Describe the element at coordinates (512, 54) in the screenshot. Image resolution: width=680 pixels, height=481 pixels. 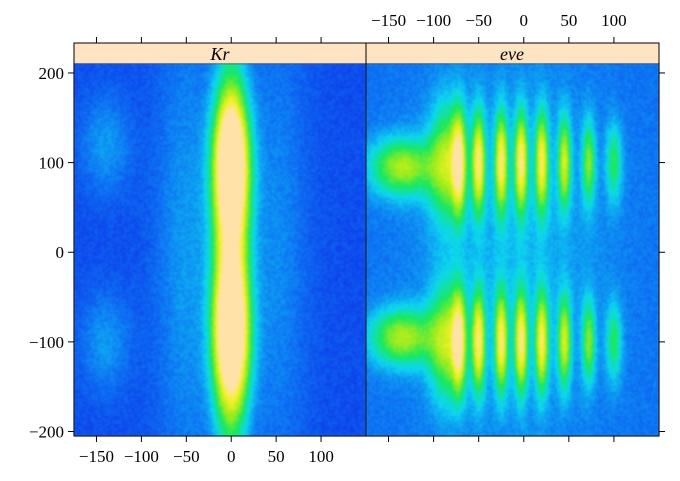
I see `panel-eve-strip-label: eve` at that location.